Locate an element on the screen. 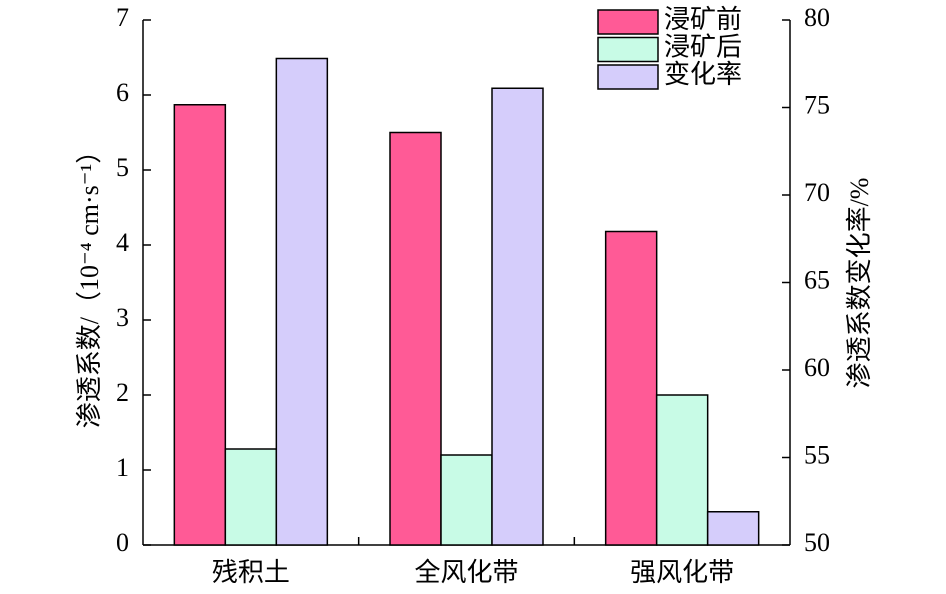 Image resolution: width=946 pixels, height=594 pixels. y2-tick-label: 75 is located at coordinates (817, 104).